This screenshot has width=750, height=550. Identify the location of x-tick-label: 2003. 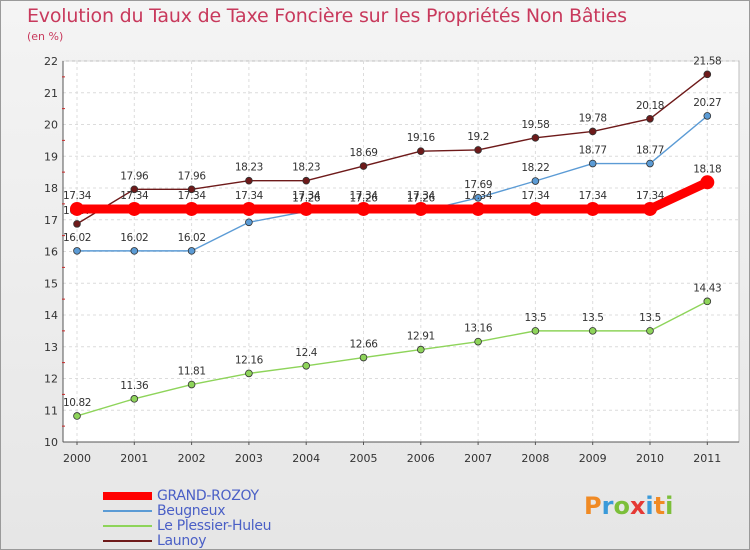
(249, 458).